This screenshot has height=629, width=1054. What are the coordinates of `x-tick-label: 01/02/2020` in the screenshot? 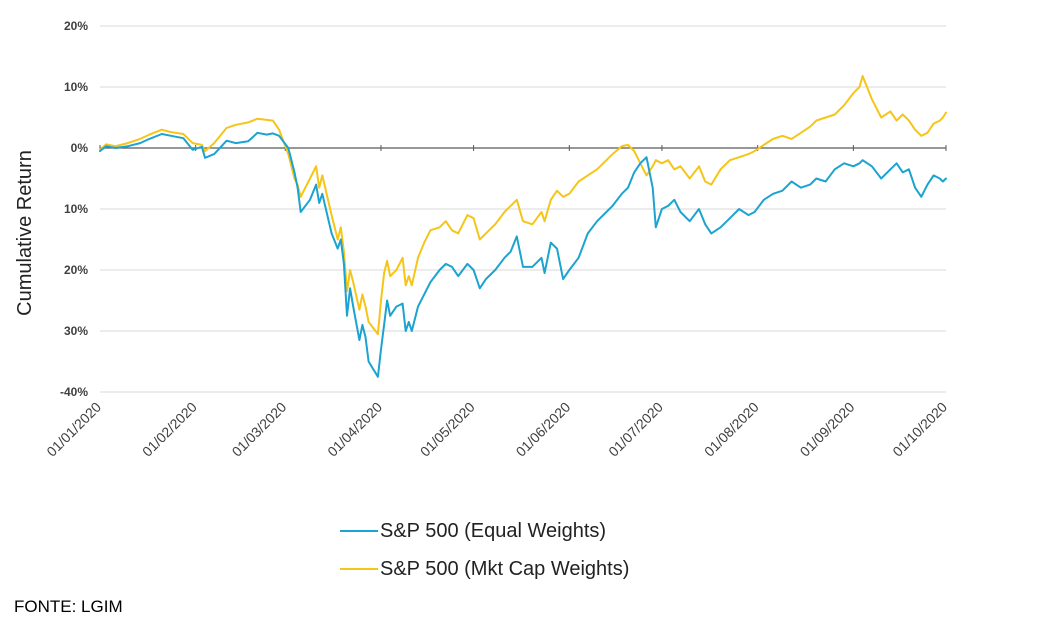 It's located at (169, 429).